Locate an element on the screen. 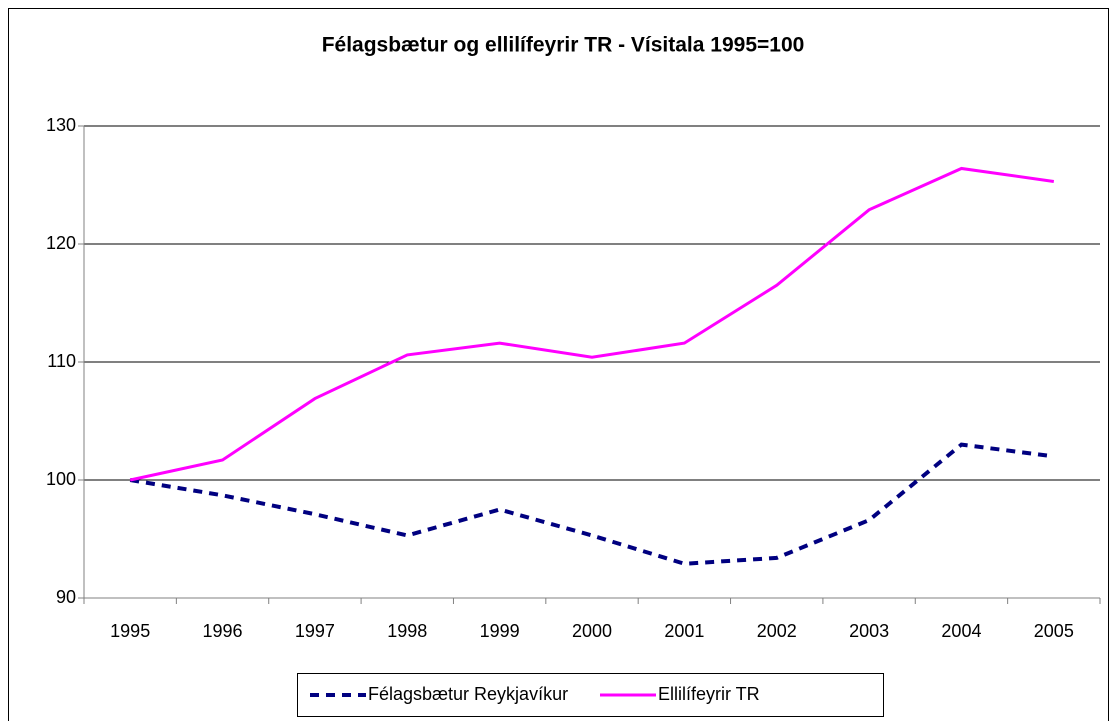 Image resolution: width=1110 pixels, height=721 pixels. series-line is located at coordinates (592, 504).